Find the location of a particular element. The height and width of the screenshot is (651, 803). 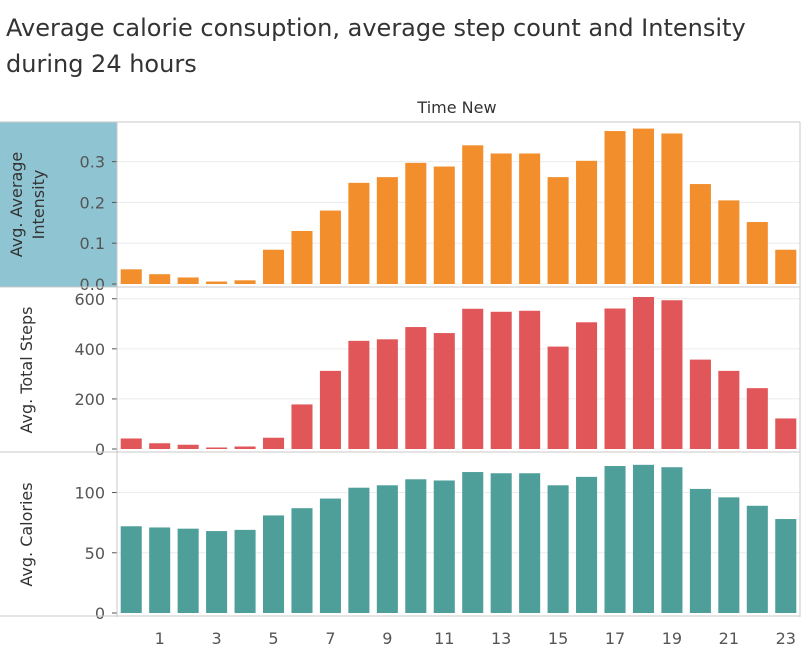

x-tick-label: 13 is located at coordinates (501, 638).